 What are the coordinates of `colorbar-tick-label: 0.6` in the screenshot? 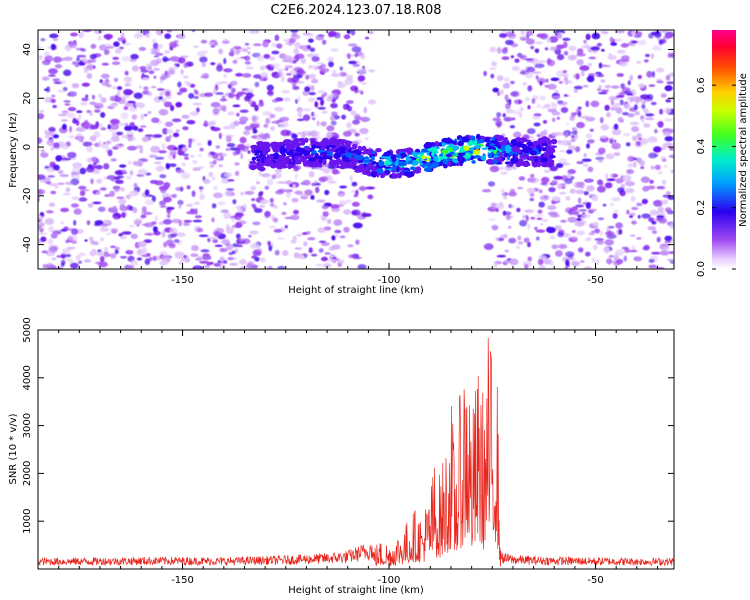 It's located at (701, 85).